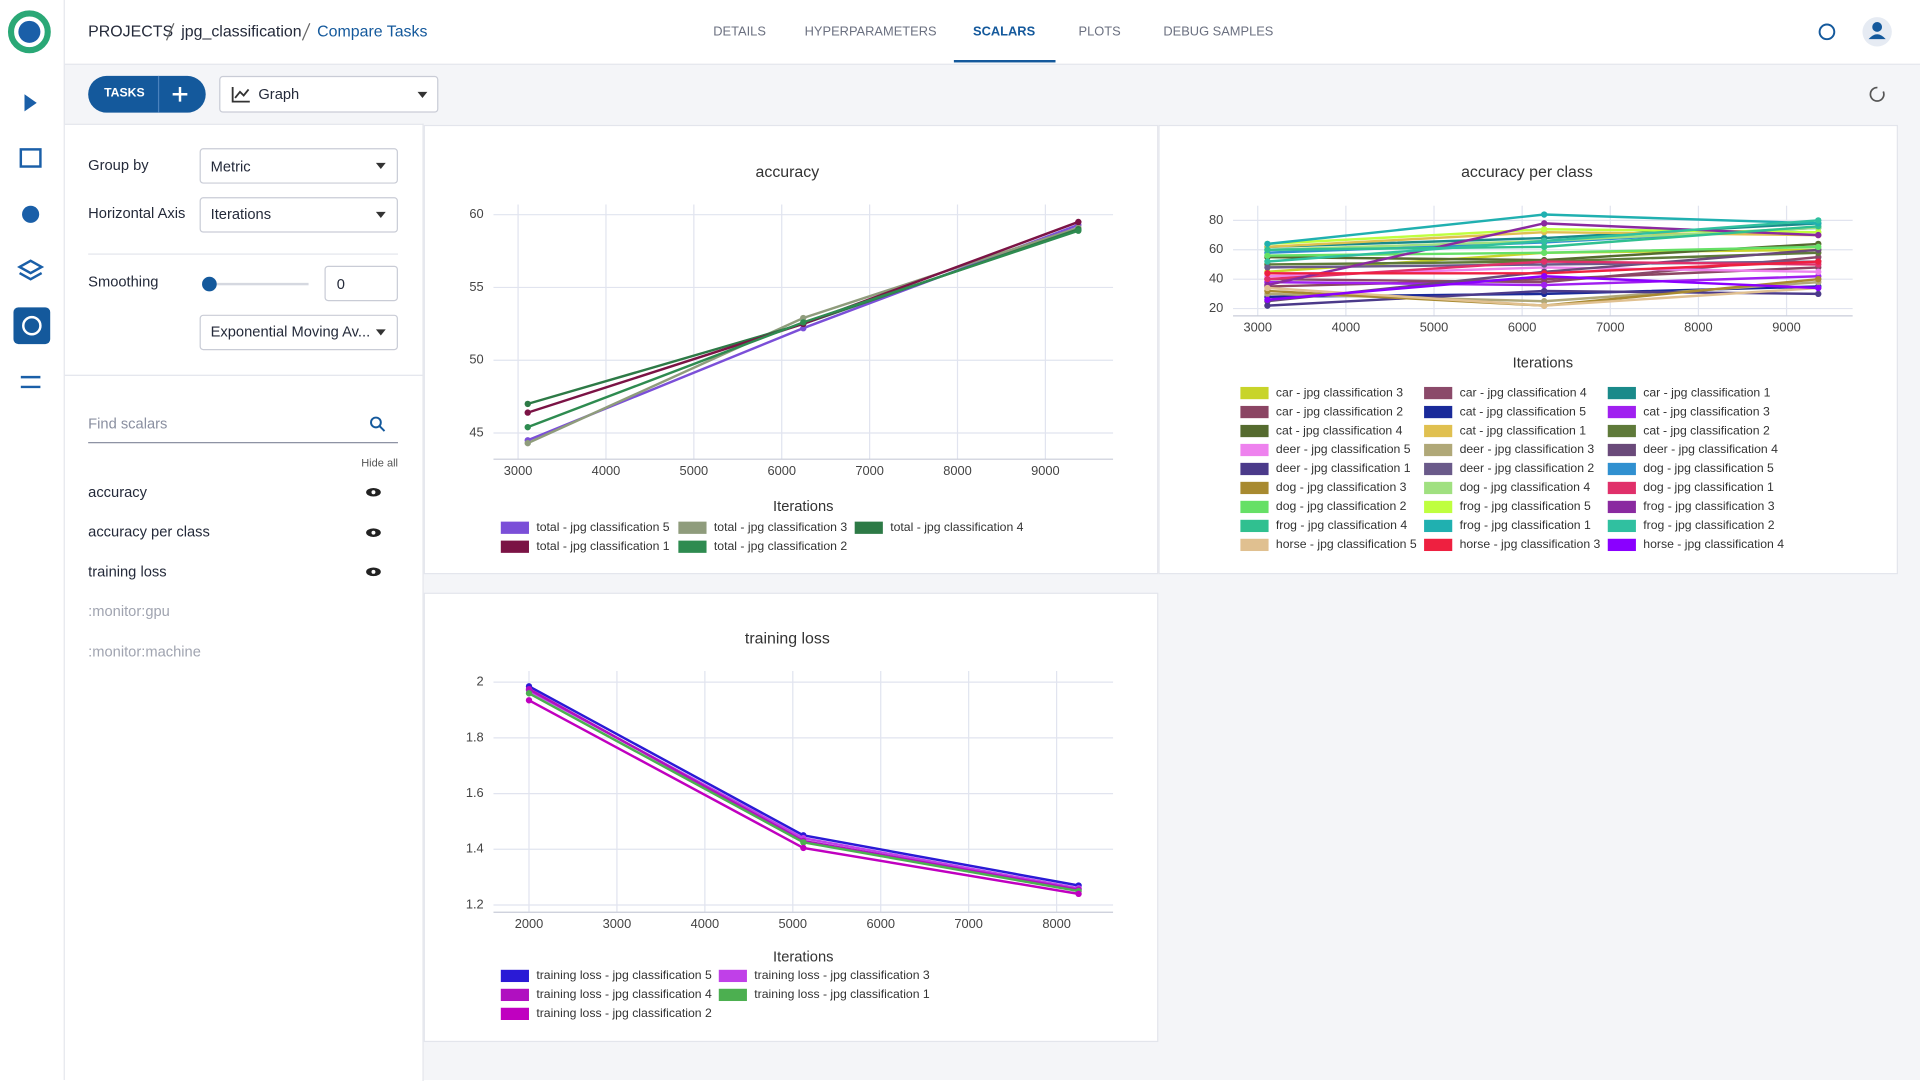 This screenshot has height=1081, width=1920. Describe the element at coordinates (1523, 392) in the screenshot. I see `legend-label: car - jpg classification 4` at that location.